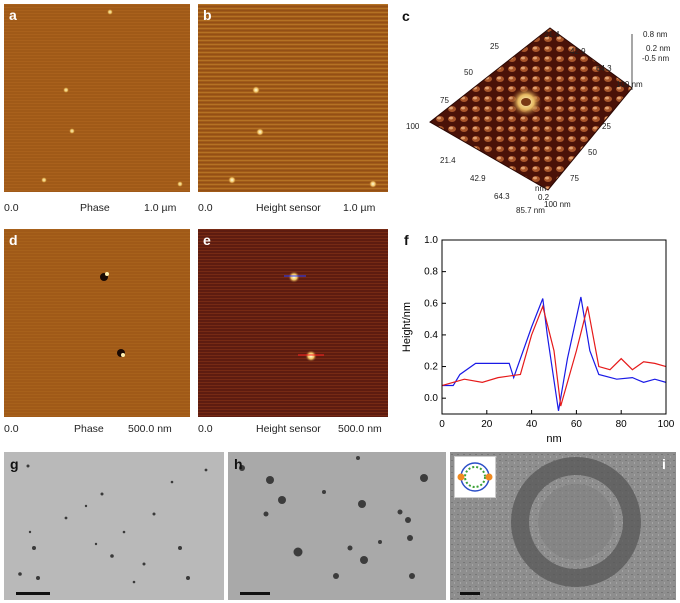 This screenshot has height=603, width=680. I want to click on panel-a-label: a, so click(13, 15).